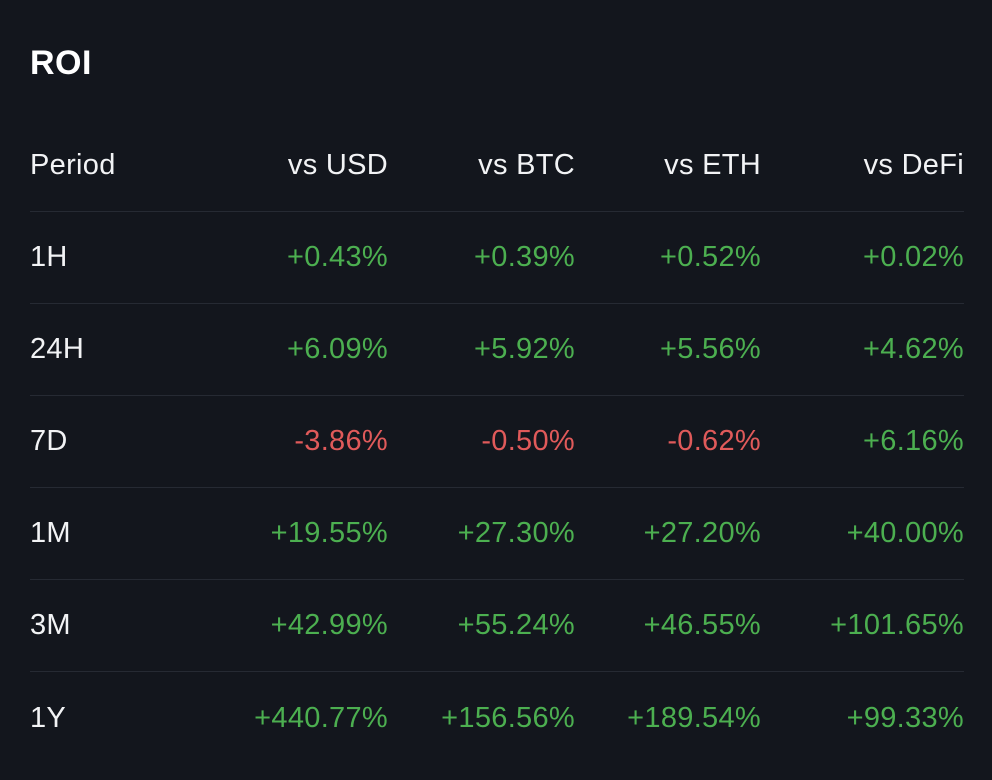 The height and width of the screenshot is (780, 992). What do you see at coordinates (702, 533) in the screenshot?
I see `value-cell-eth: +27.20%` at bounding box center [702, 533].